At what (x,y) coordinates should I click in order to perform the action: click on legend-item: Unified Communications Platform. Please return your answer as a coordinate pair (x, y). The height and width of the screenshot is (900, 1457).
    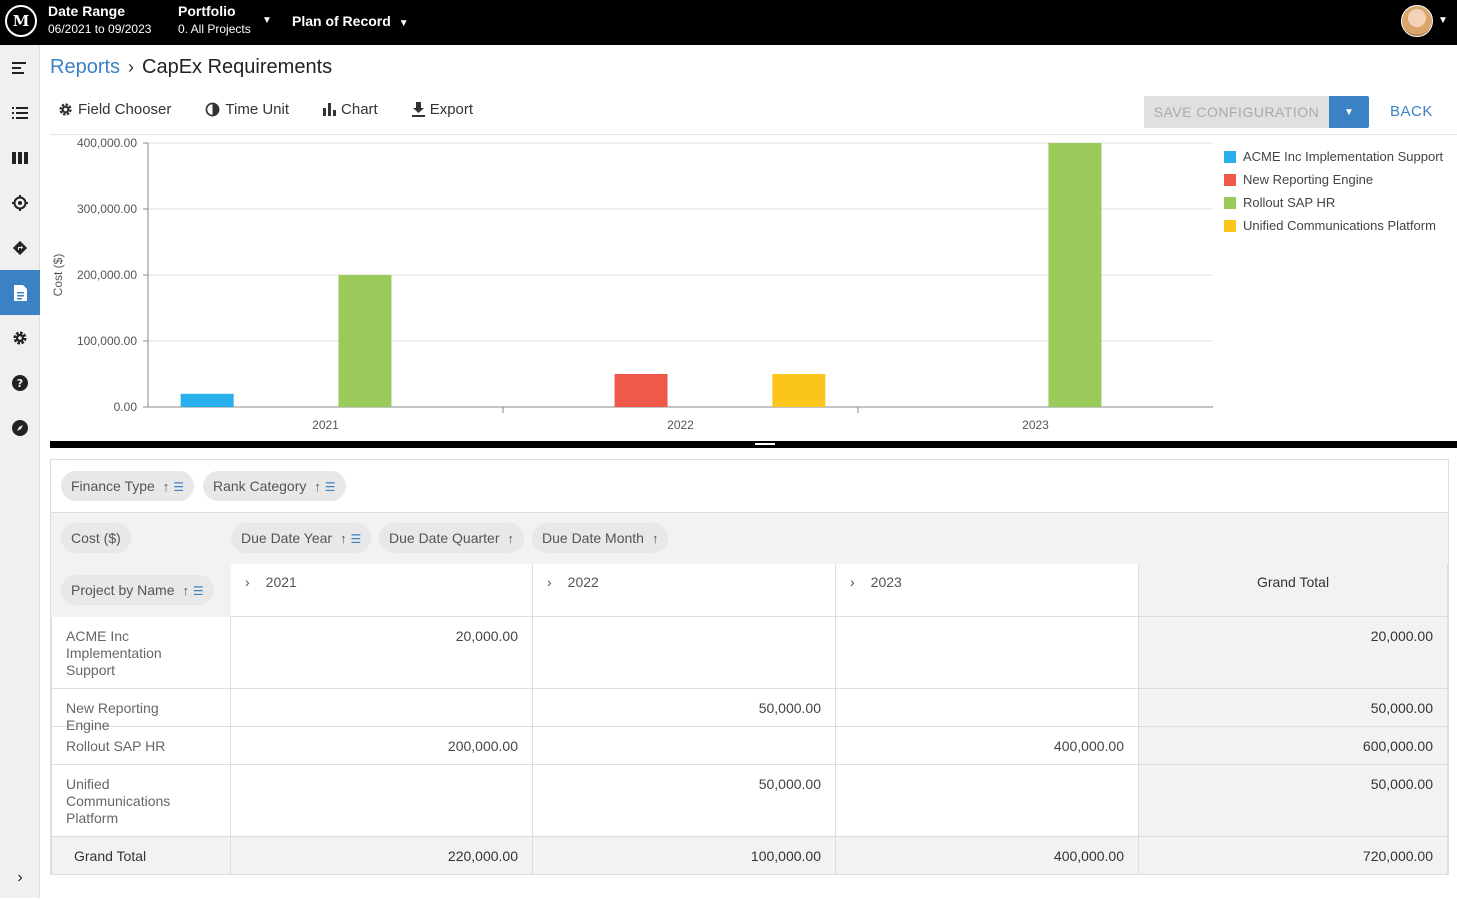
    Looking at the image, I should click on (1333, 225).